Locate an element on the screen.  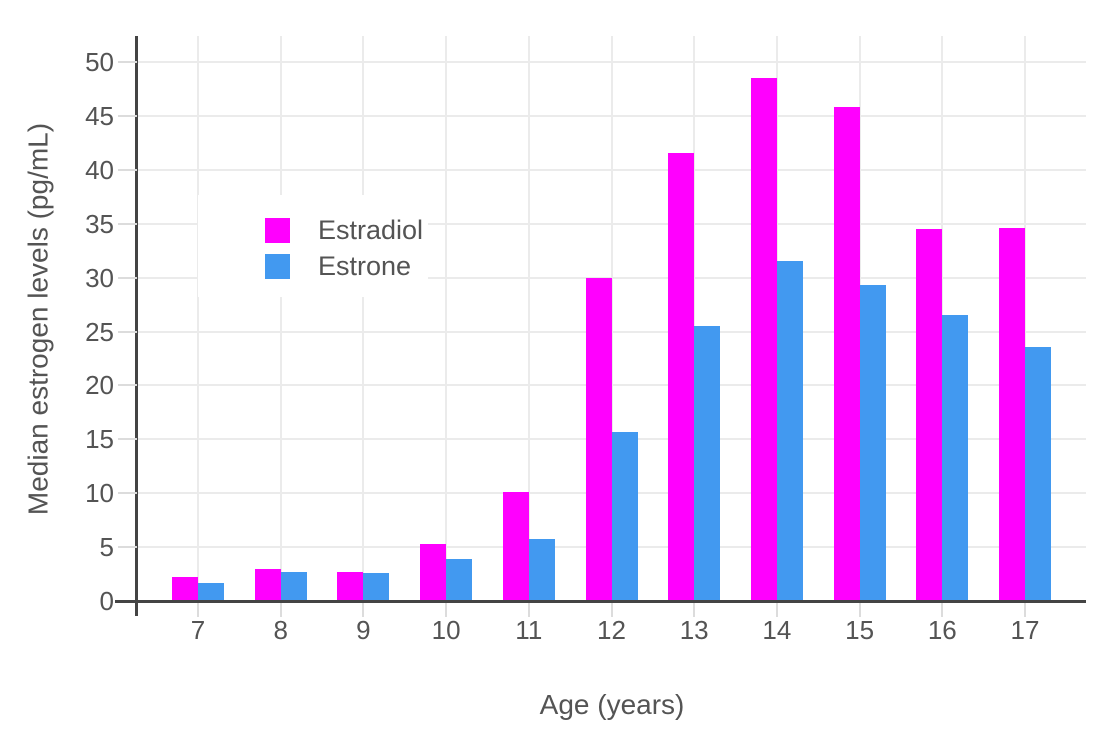
y-tick-label: 40 is located at coordinates (99, 169).